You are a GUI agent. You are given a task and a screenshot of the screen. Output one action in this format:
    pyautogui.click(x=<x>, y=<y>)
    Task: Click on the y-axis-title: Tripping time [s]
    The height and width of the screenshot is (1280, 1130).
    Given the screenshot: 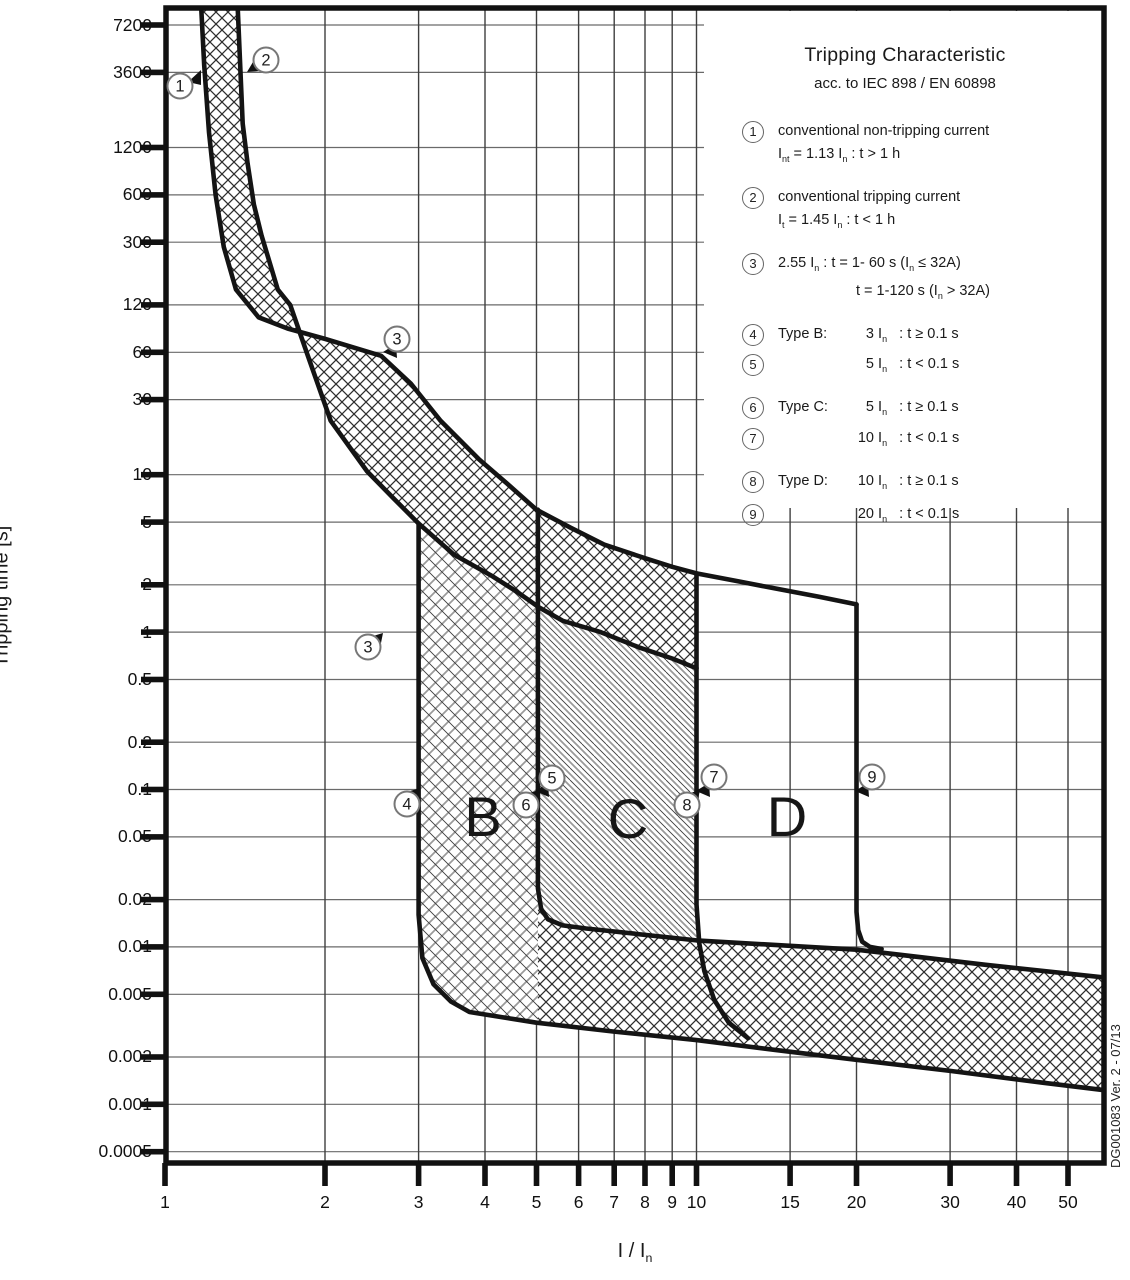 What is the action you would take?
    pyautogui.click(x=6, y=596)
    